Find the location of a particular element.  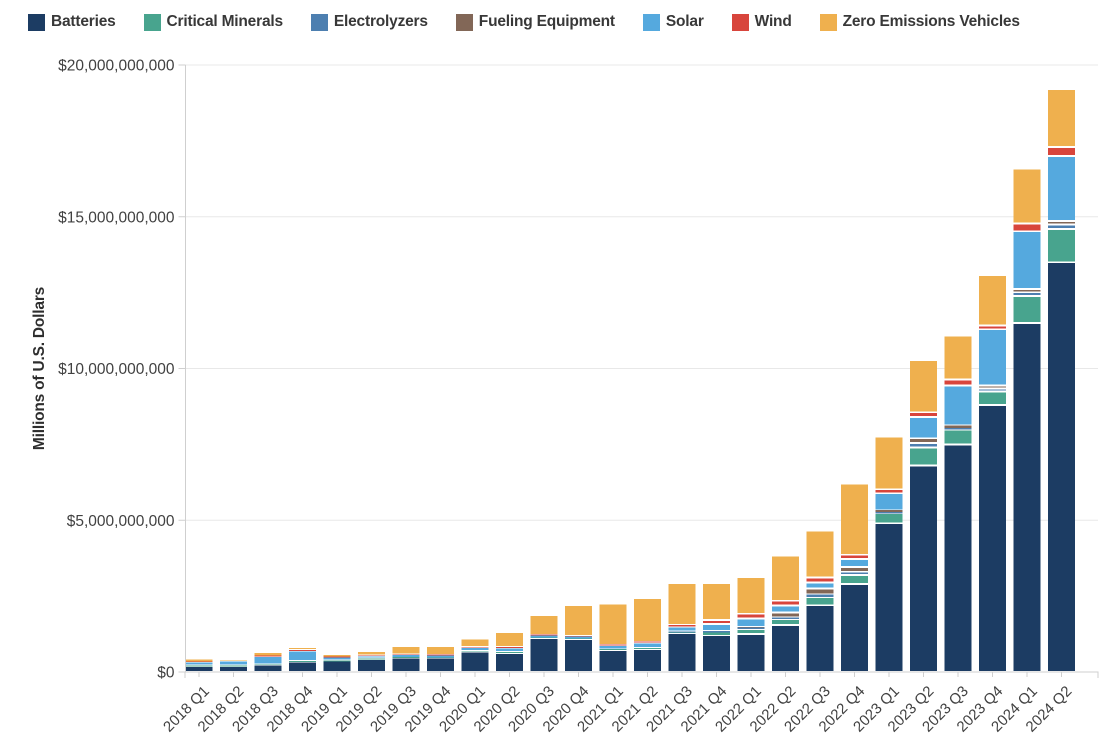

legend-item-critical-minerals: Critical Minerals is located at coordinates (213, 22).